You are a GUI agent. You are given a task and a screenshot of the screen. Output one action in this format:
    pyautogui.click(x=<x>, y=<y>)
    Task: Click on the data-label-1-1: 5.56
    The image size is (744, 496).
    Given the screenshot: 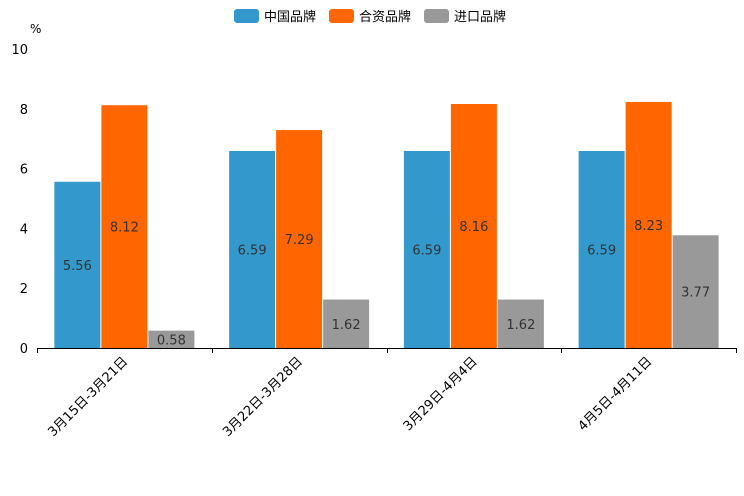 What is the action you would take?
    pyautogui.click(x=77, y=266)
    